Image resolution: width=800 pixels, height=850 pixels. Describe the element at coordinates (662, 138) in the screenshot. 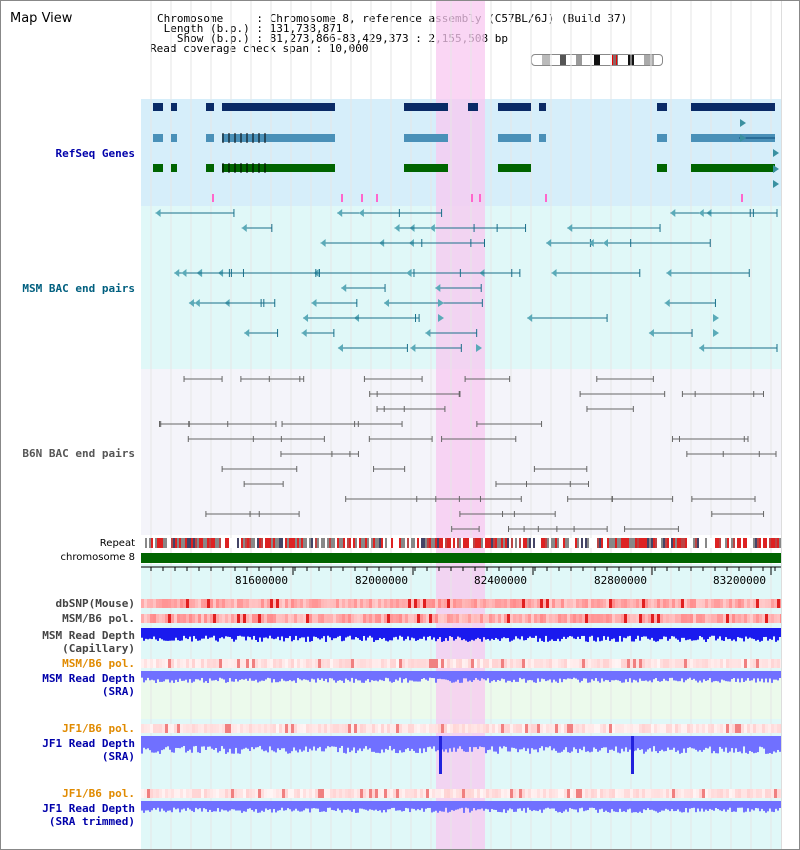

I see `gene-exon` at that location.